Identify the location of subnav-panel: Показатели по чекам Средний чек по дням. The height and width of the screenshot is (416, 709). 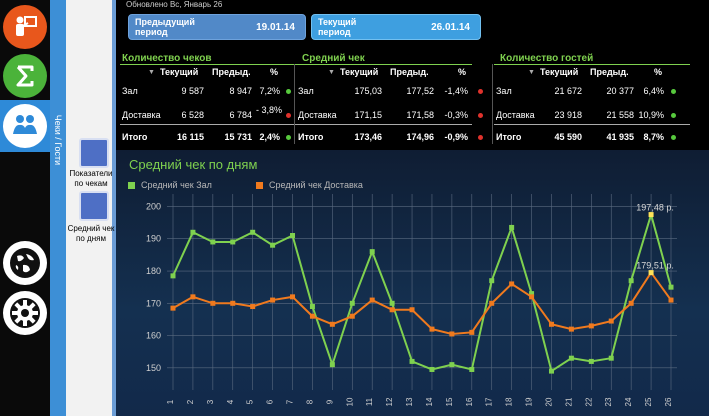
(91, 208).